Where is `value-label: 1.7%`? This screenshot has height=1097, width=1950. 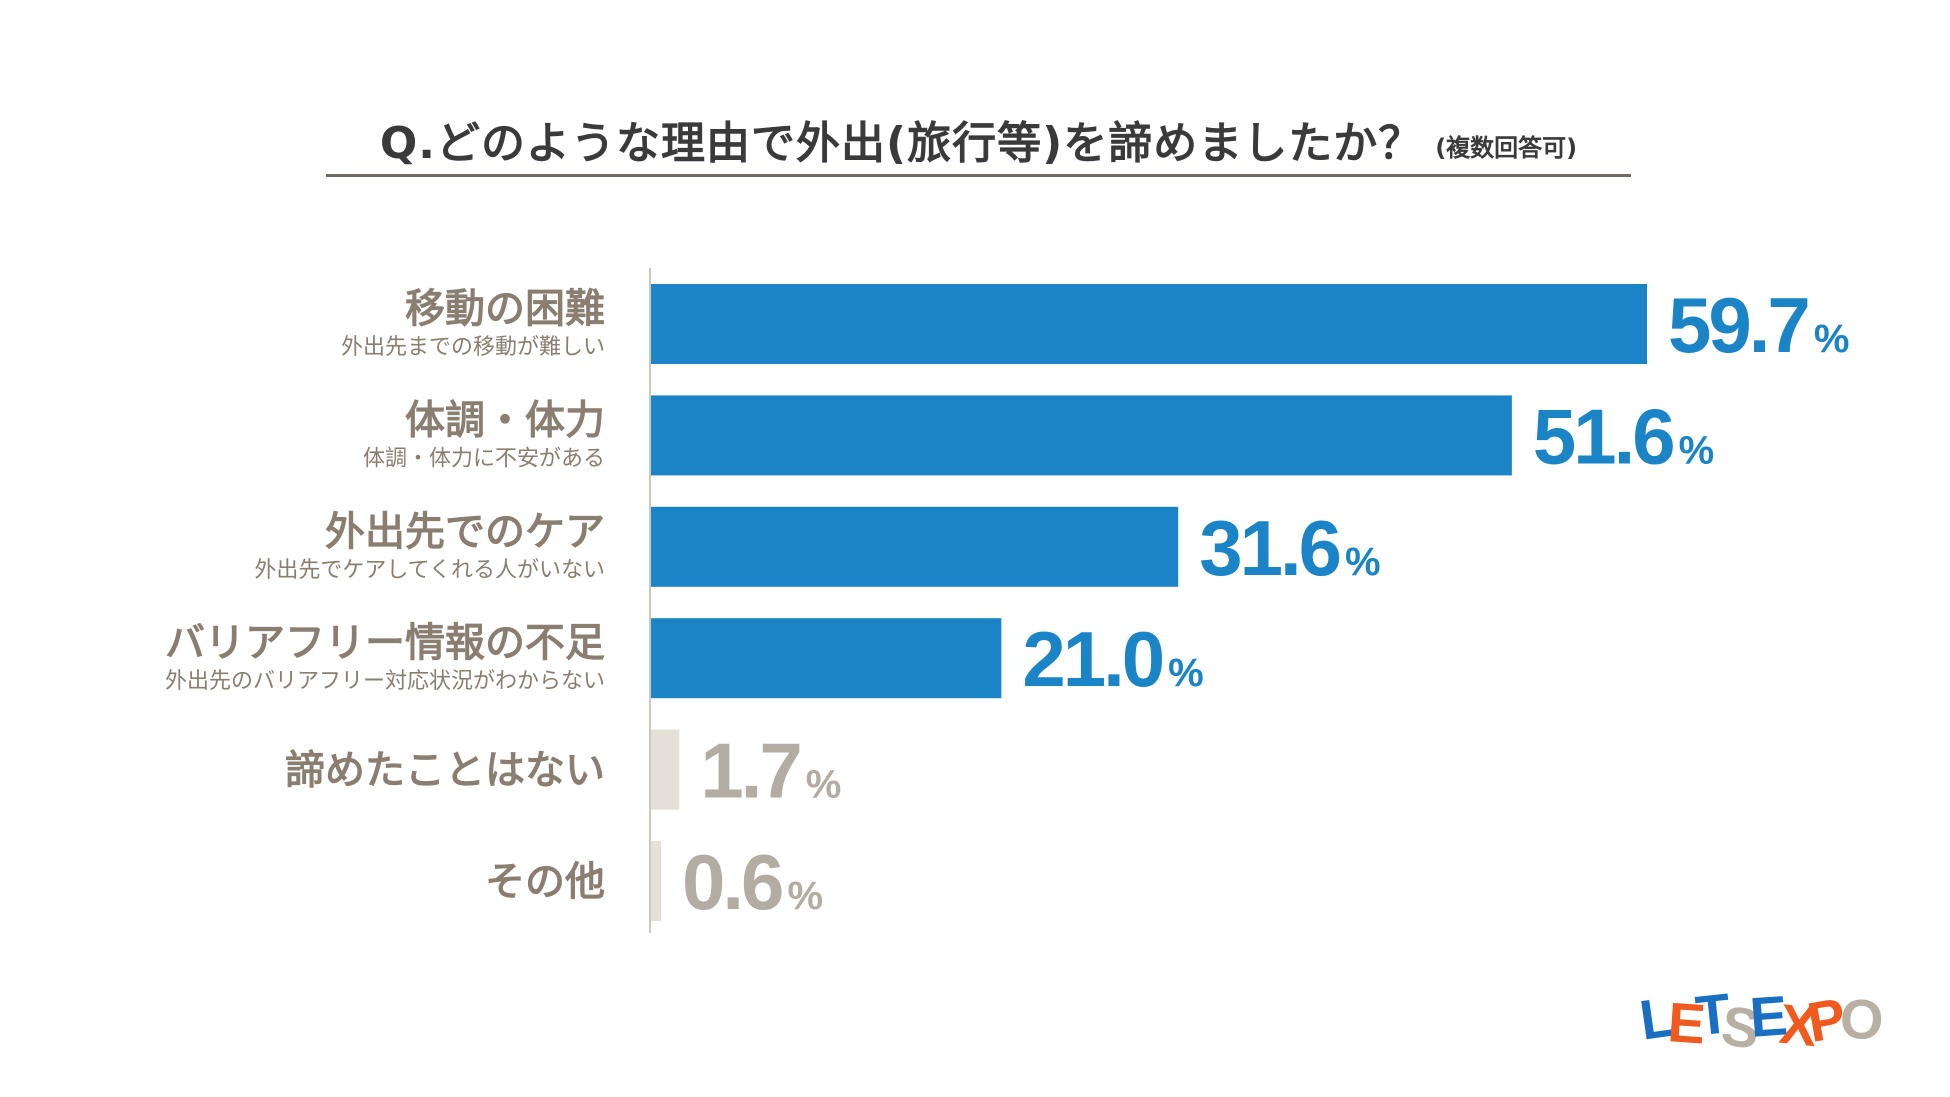 value-label: 1.7% is located at coordinates (770, 771).